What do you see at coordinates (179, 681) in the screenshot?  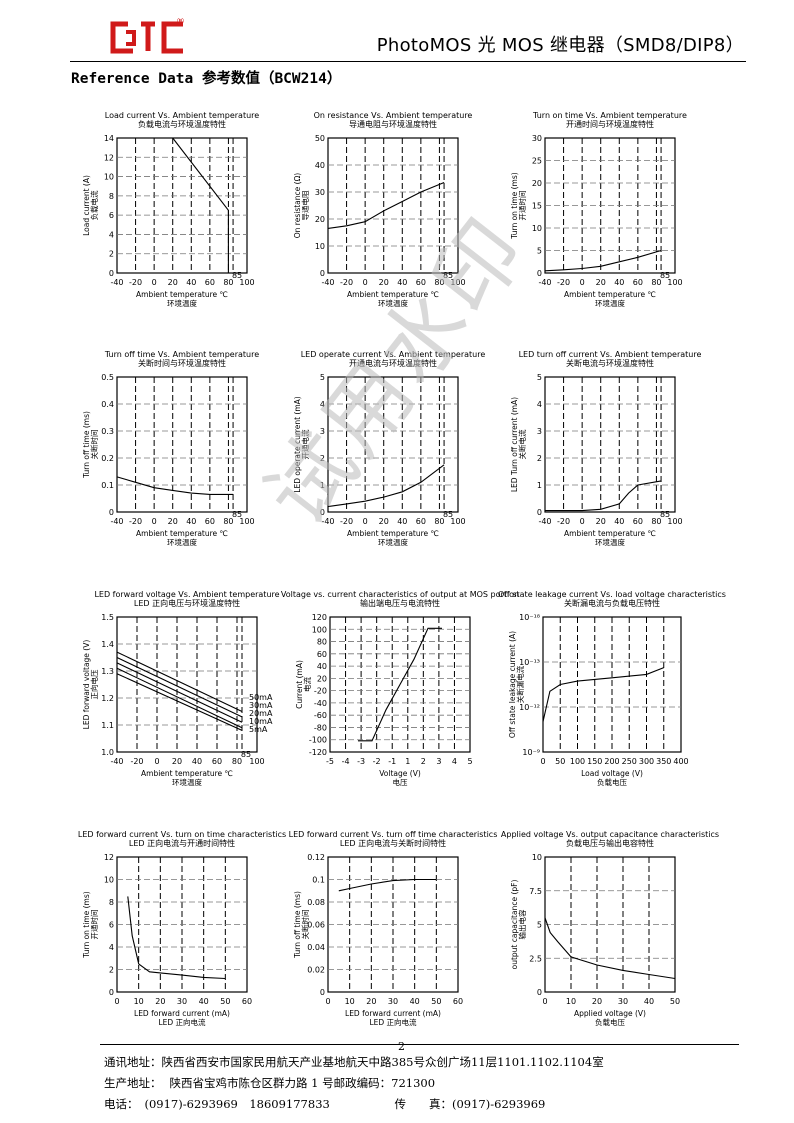 I see `chart-7-series-1-line` at bounding box center [179, 681].